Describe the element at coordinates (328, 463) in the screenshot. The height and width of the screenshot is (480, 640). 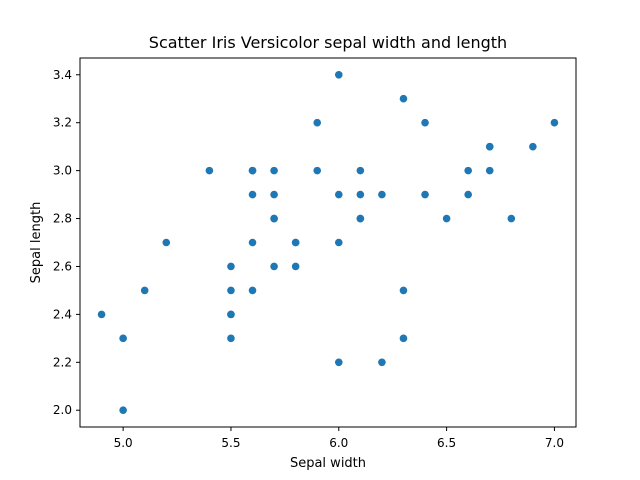
I see `x-axis-label: Sepal width` at that location.